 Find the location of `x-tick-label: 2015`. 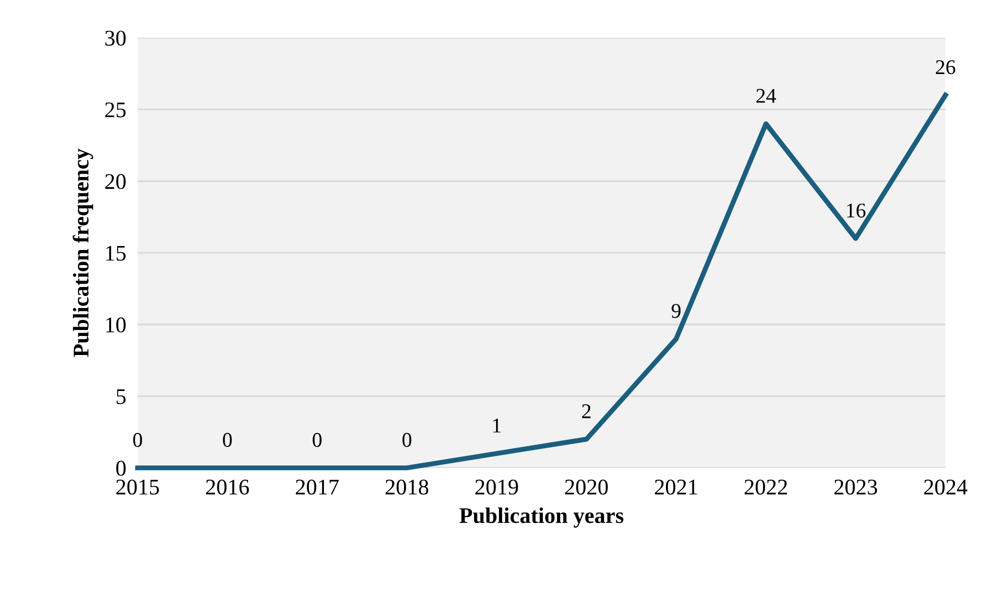

x-tick-label: 2015 is located at coordinates (137, 487).